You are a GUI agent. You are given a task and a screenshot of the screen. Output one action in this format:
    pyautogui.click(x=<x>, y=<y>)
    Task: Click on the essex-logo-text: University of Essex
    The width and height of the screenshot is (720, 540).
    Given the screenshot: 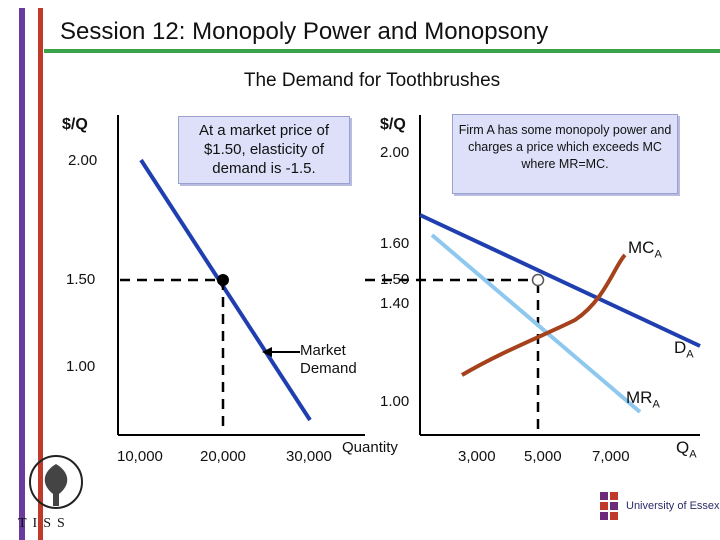 What is the action you would take?
    pyautogui.click(x=673, y=506)
    